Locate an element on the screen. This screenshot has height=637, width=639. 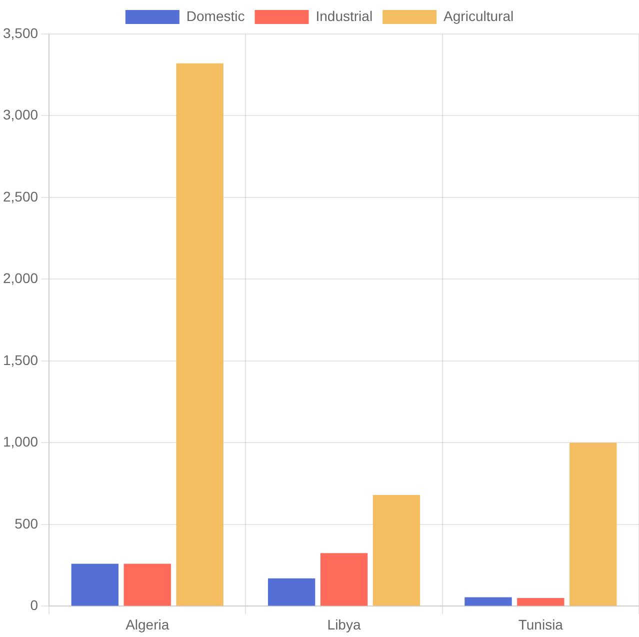
legend-label: Domestic is located at coordinates (215, 16).